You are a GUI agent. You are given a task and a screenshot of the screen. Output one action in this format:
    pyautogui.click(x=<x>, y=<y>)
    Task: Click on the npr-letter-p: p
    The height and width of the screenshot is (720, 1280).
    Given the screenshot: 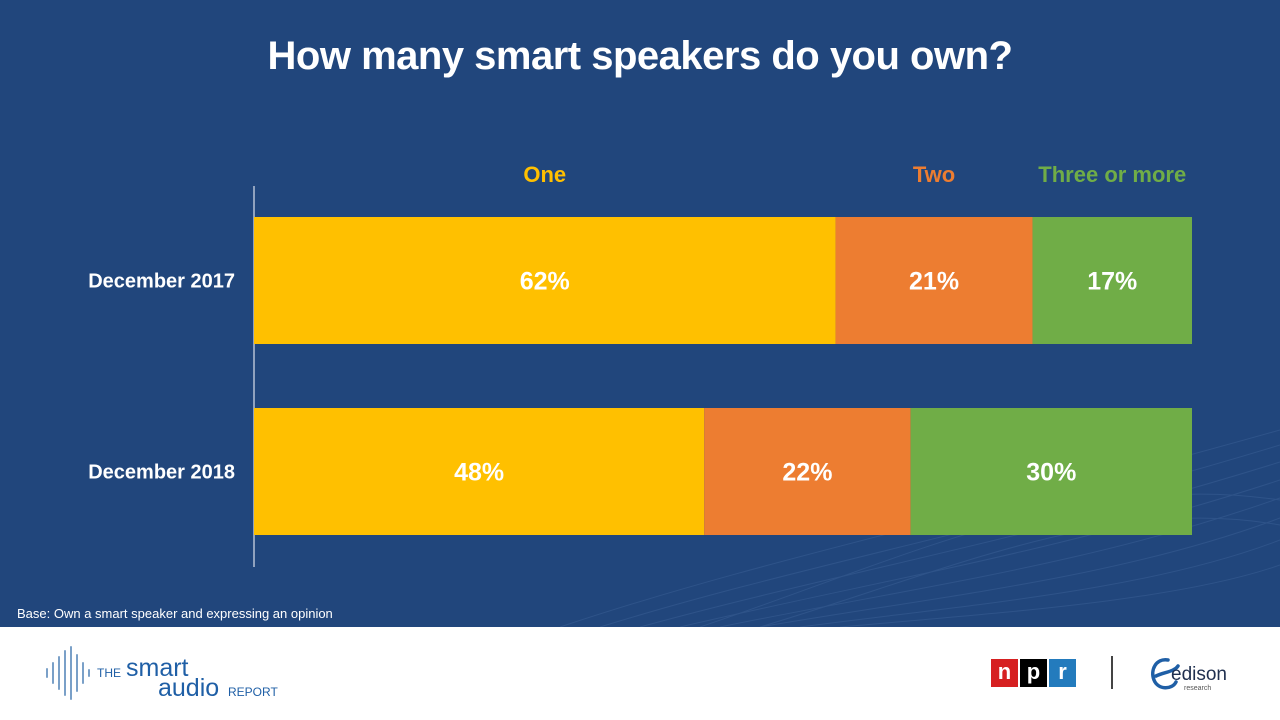 What is the action you would take?
    pyautogui.click(x=1033, y=673)
    